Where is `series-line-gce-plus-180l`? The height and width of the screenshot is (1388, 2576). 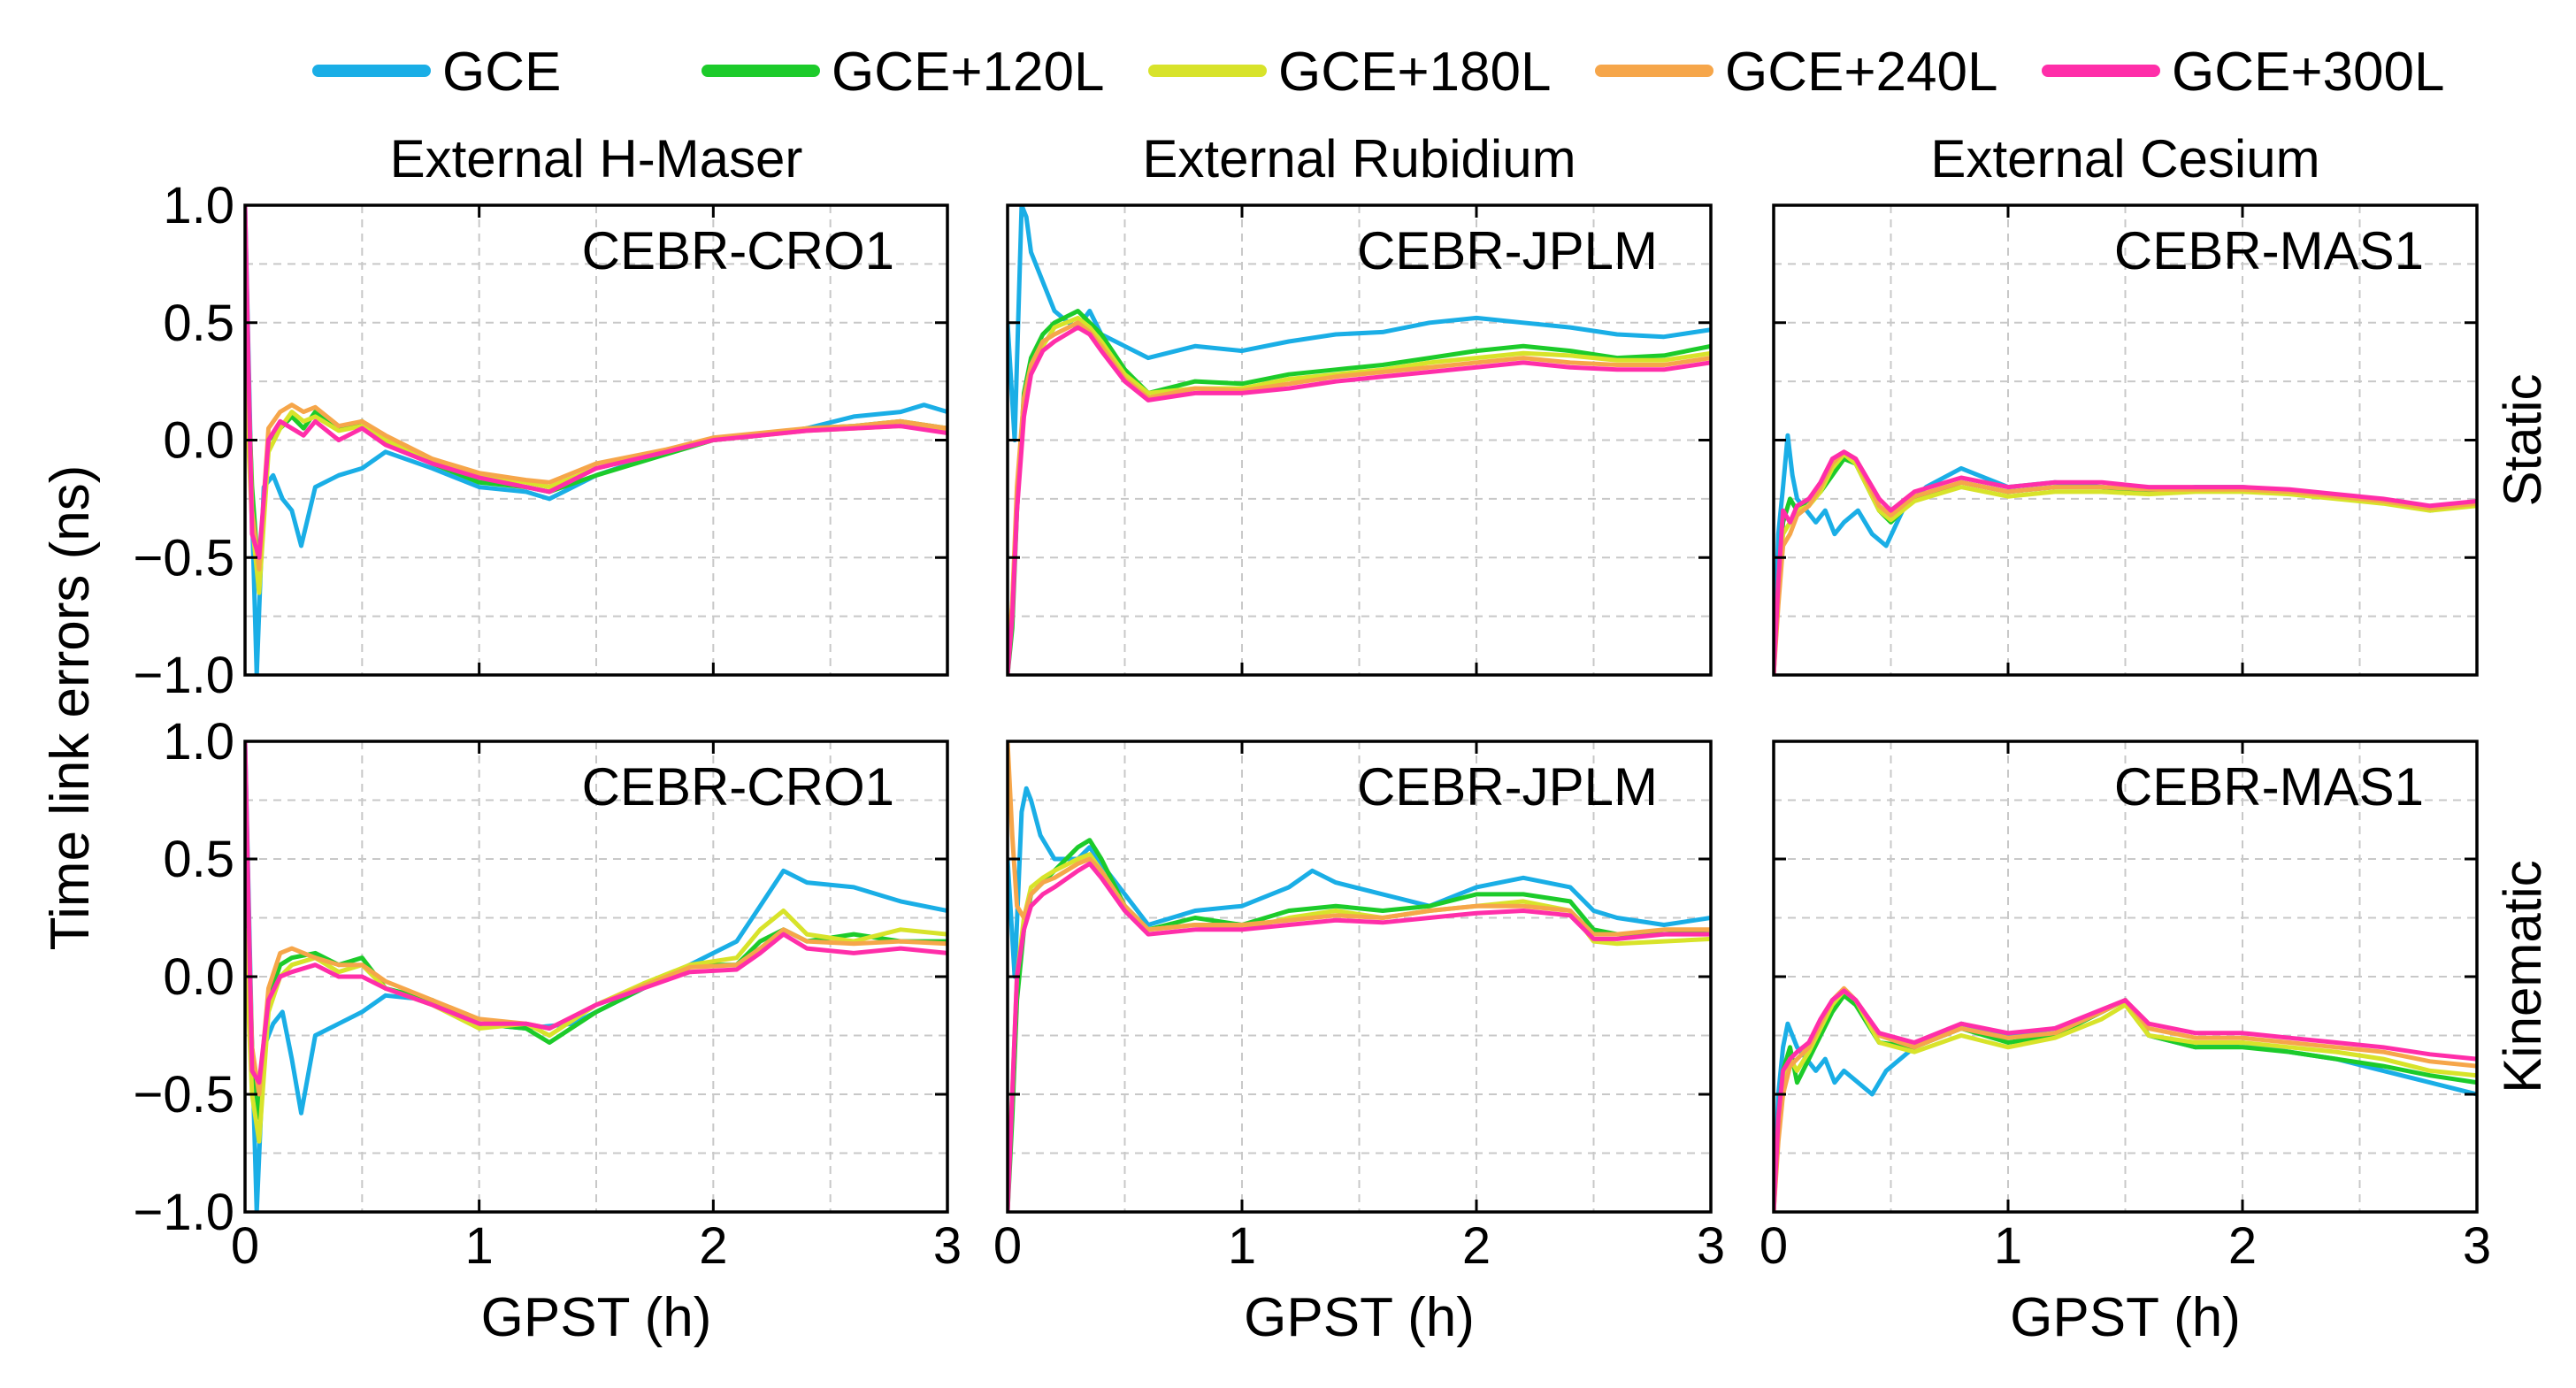 series-line-gce-plus-180l is located at coordinates (2125, 1100).